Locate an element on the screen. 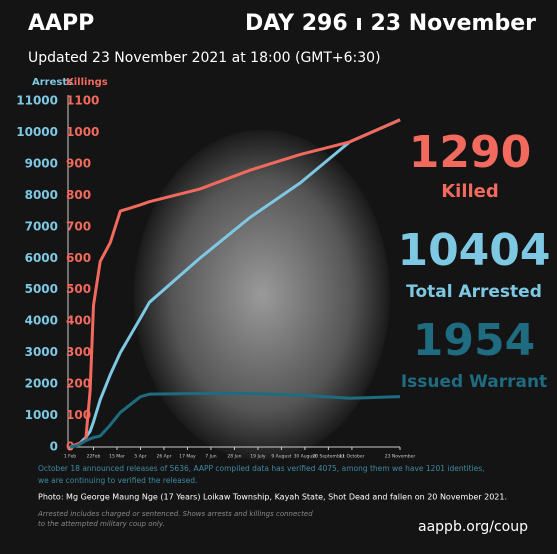  x-tick-label: 30 August is located at coordinates (304, 457).